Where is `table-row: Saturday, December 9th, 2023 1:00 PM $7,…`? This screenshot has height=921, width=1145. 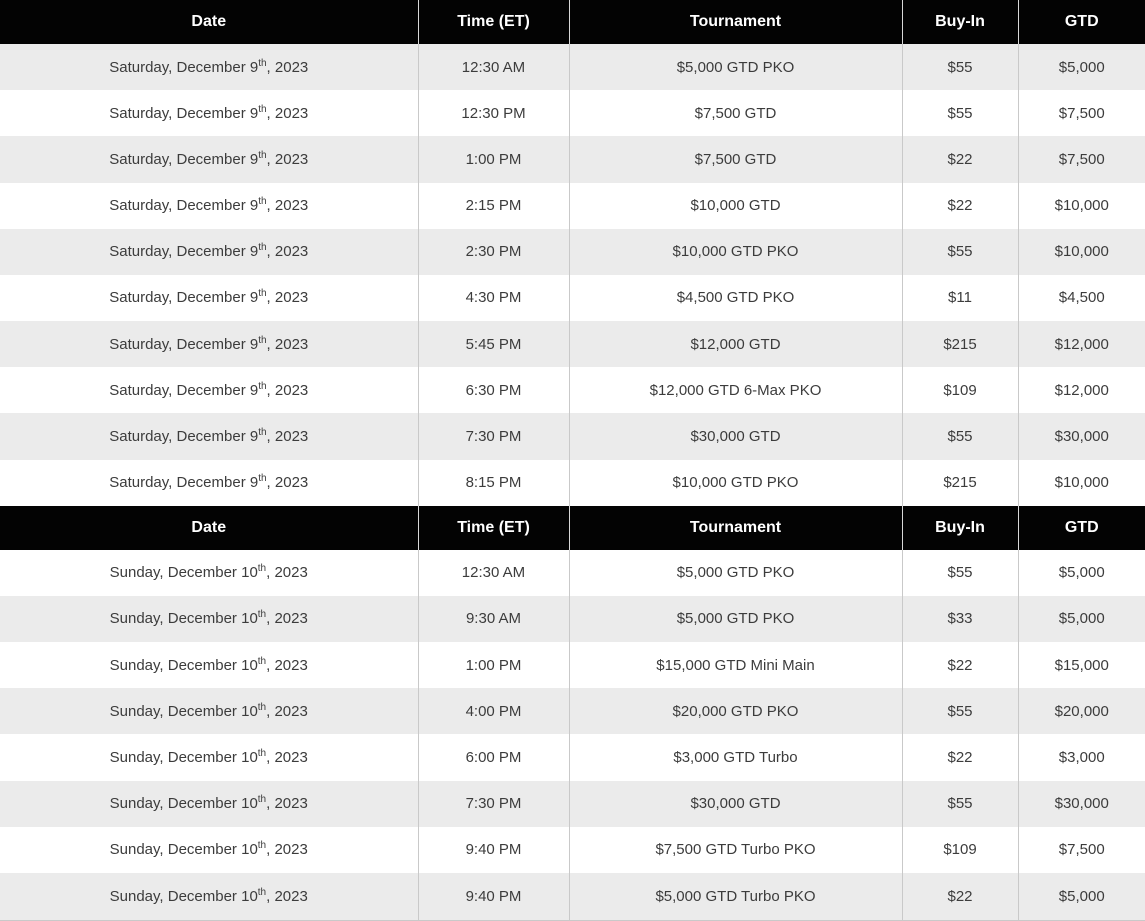 table-row: Saturday, December 9th, 2023 1:00 PM $7,… is located at coordinates (572, 159).